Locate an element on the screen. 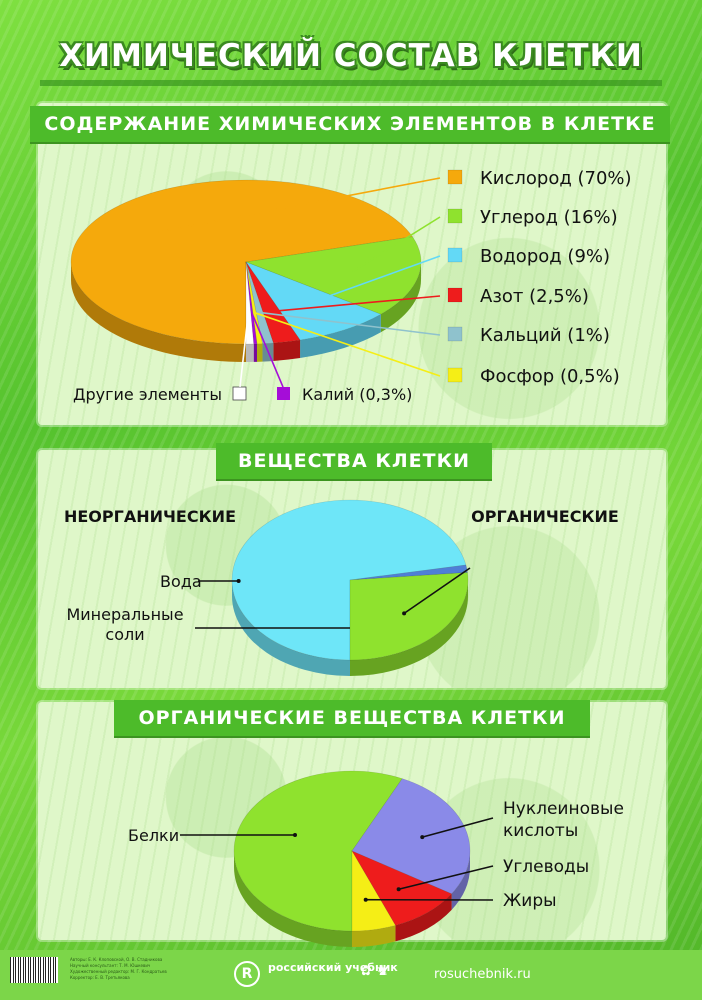  slice-label: Вода is located at coordinates (181, 581).